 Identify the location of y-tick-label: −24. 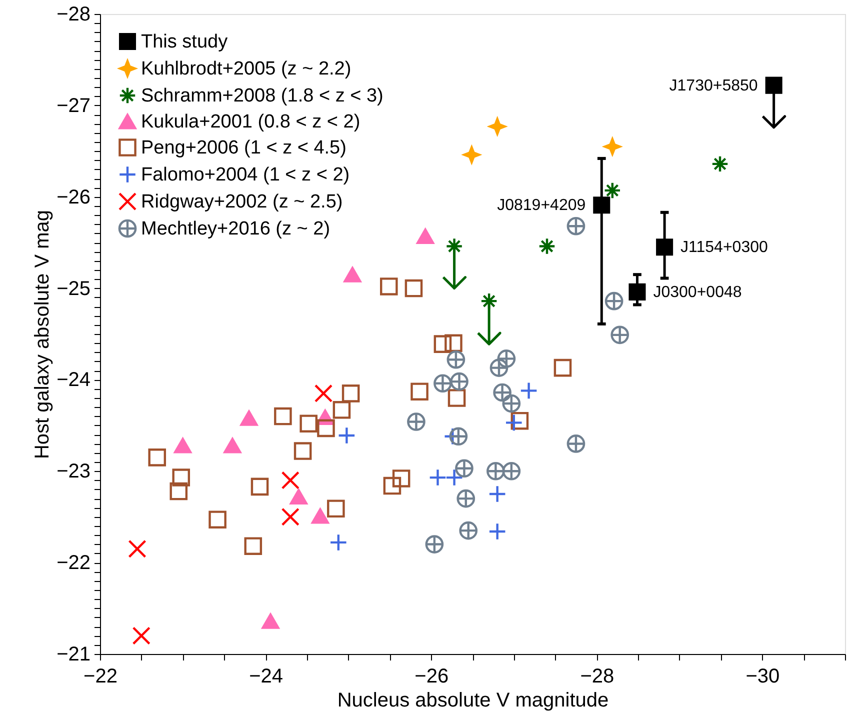
(73, 380).